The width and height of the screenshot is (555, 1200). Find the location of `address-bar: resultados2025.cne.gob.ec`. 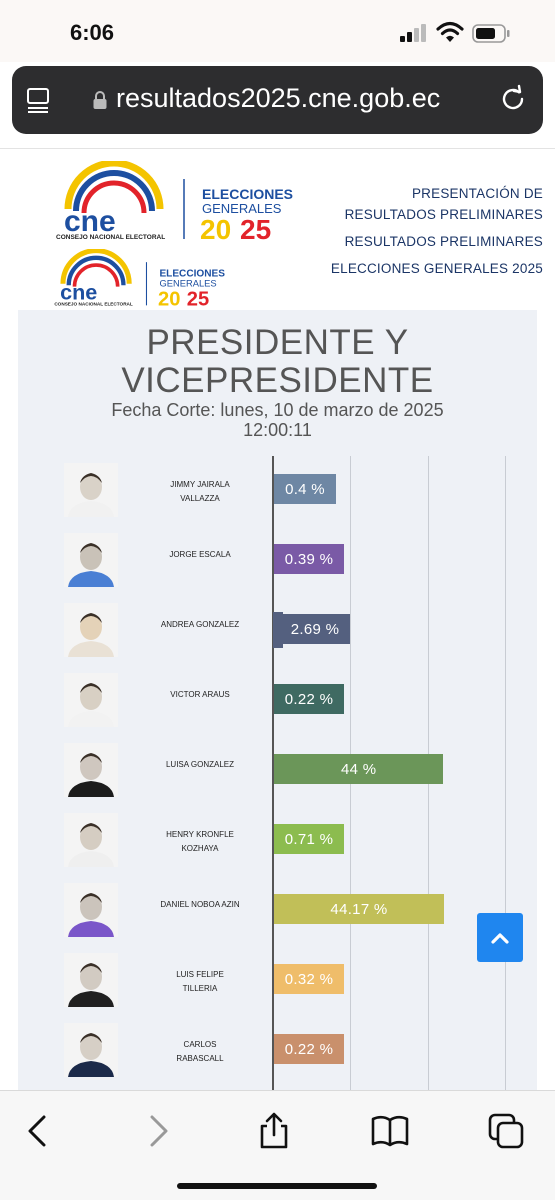

address-bar: resultados2025.cne.gob.ec is located at coordinates (277, 100).